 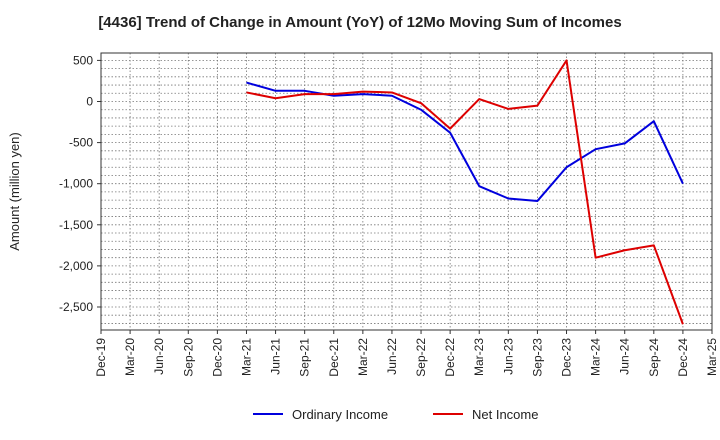 I want to click on y-tick-label: -1,500, so click(x=76, y=225).